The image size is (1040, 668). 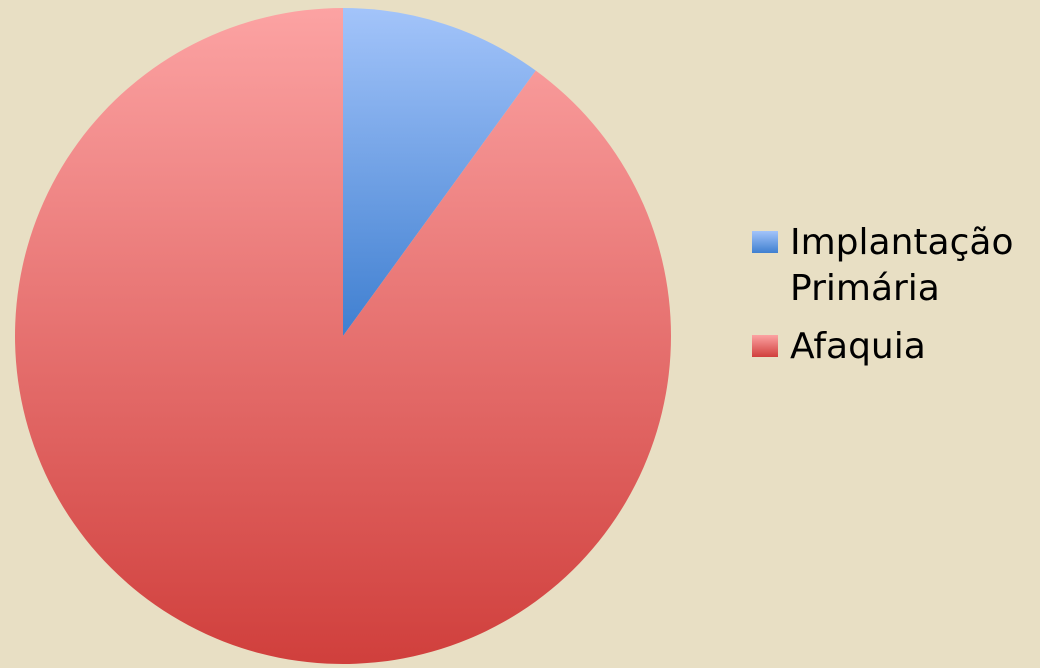 What do you see at coordinates (765, 346) in the screenshot?
I see `legend-swatch-afaquia` at bounding box center [765, 346].